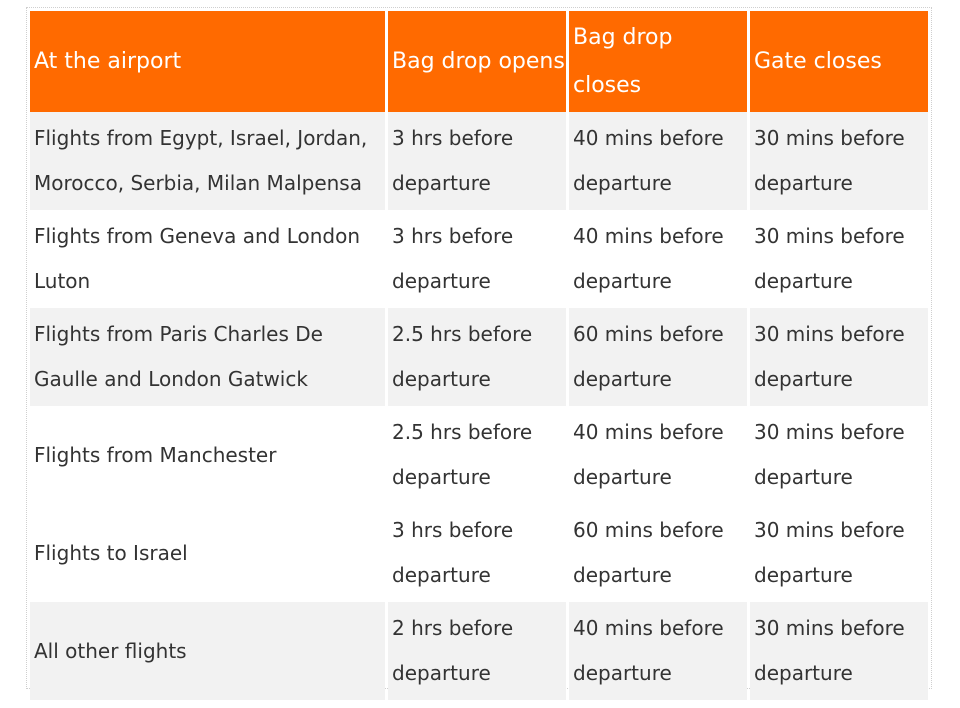 Image resolution: width=960 pixels, height=708 pixels. Describe the element at coordinates (62, 281) in the screenshot. I see `cell-text: Luton` at that location.